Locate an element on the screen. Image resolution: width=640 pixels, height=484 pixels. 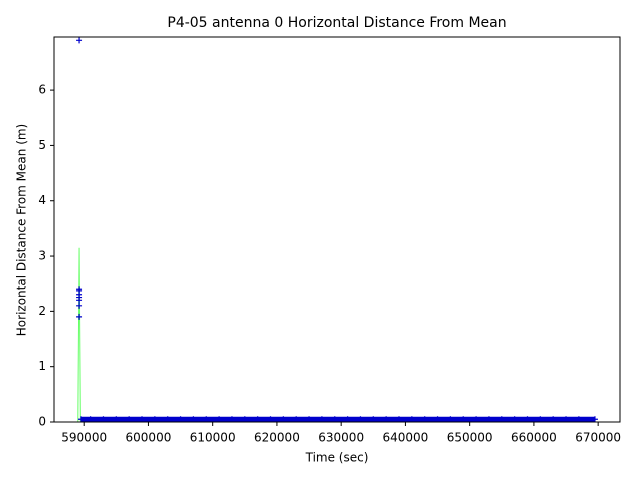
y-tick-label: 2 is located at coordinates (42, 311).